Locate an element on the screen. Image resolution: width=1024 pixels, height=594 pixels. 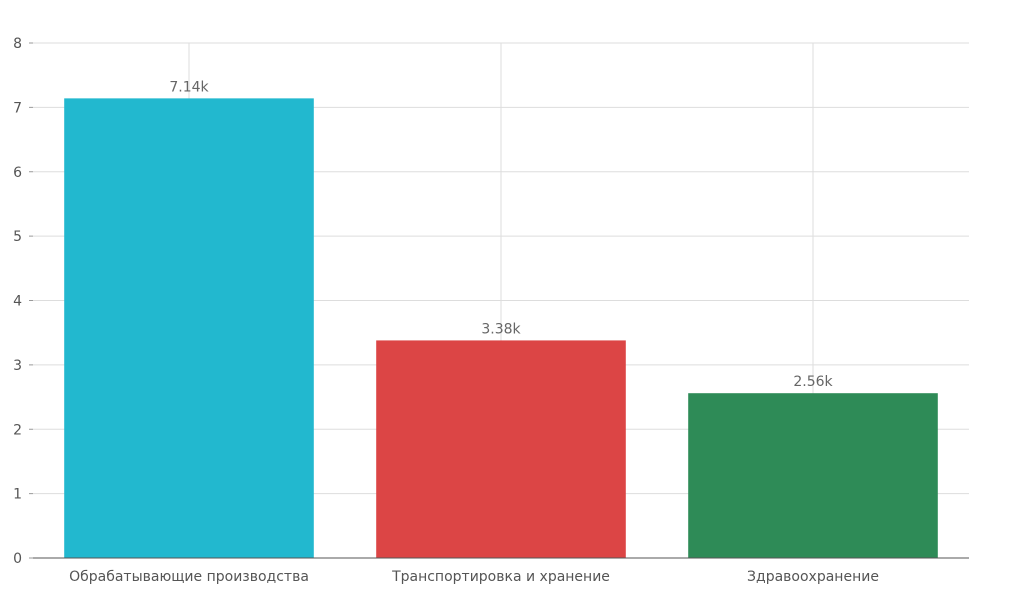
data-label-3: 2.56k is located at coordinates (813, 382).